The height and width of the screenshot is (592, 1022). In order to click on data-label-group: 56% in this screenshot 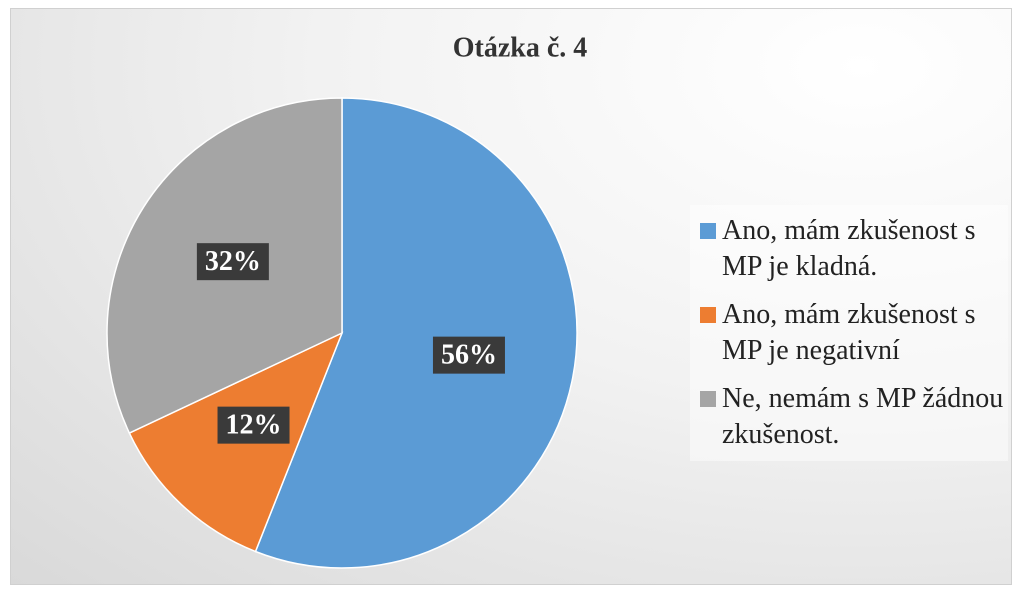, I will do `click(468, 355)`.